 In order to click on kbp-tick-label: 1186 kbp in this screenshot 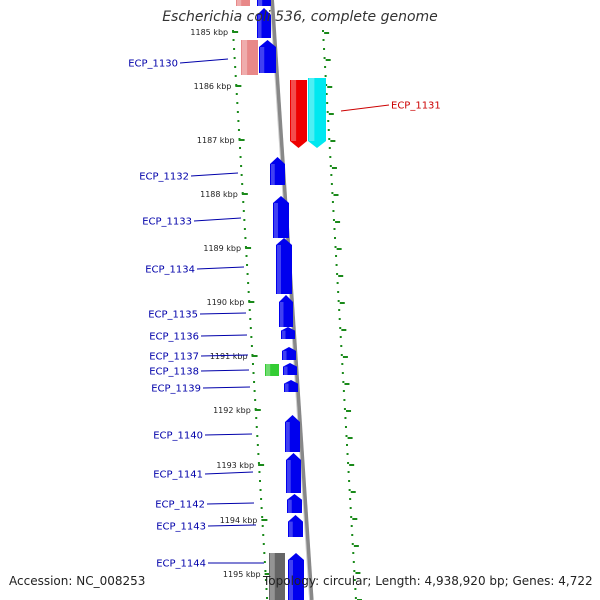, I will do `click(213, 86)`.